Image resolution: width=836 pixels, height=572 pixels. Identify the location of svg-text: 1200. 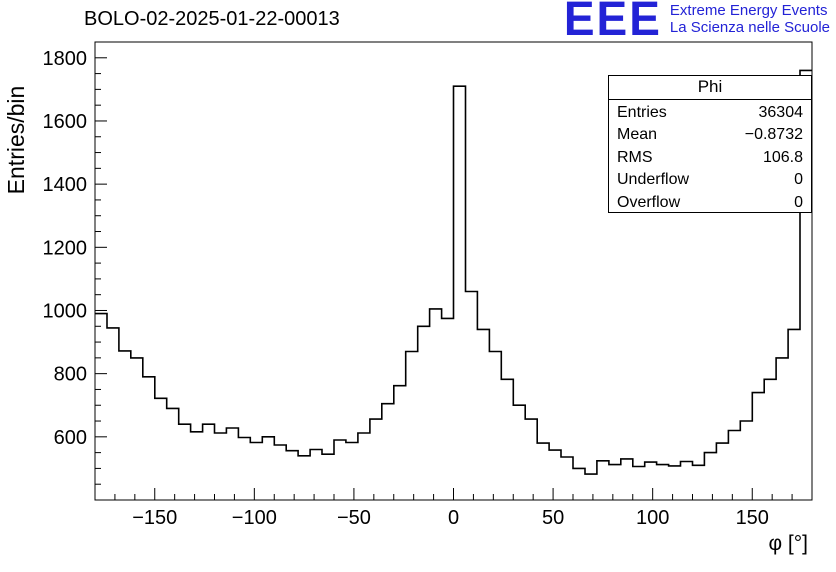
(65, 248).